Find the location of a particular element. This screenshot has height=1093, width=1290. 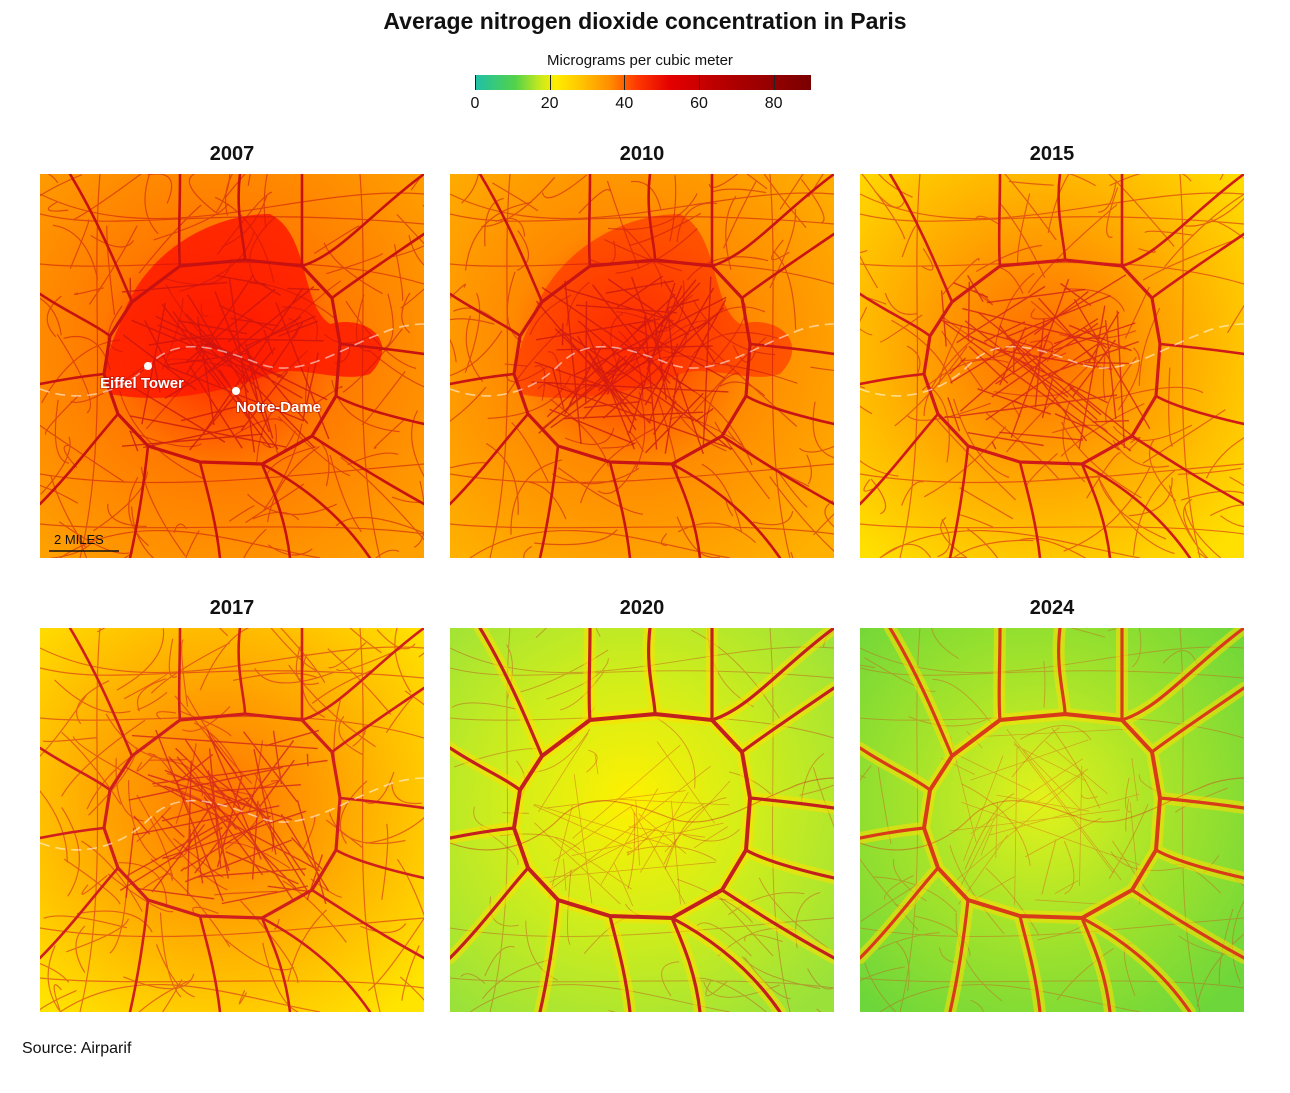

legend-tick-label: 60 is located at coordinates (699, 103).